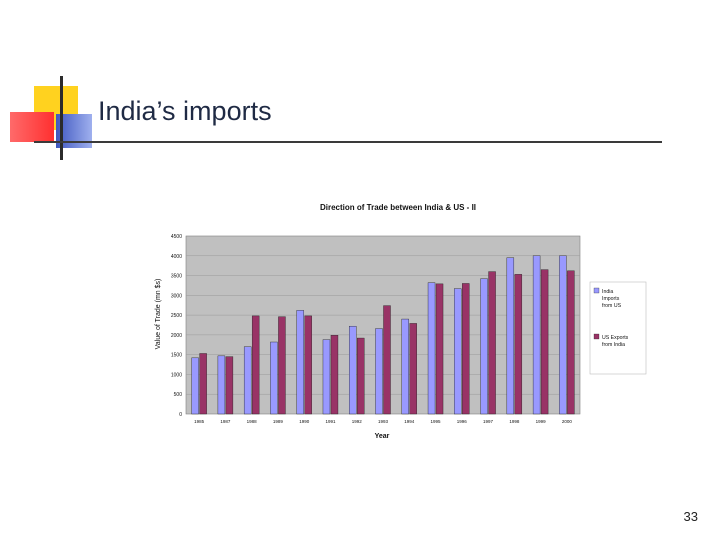 Image resolution: width=720 pixels, height=540 pixels. I want to click on x-tick-label: 1996, so click(462, 421).